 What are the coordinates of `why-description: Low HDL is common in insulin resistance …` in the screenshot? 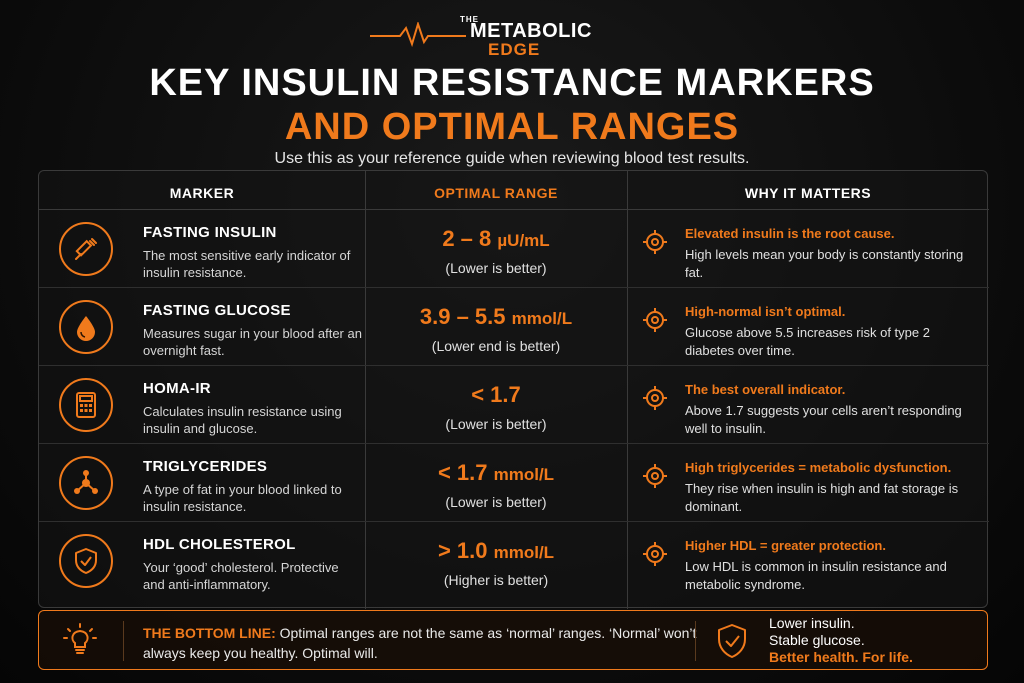 It's located at (816, 575).